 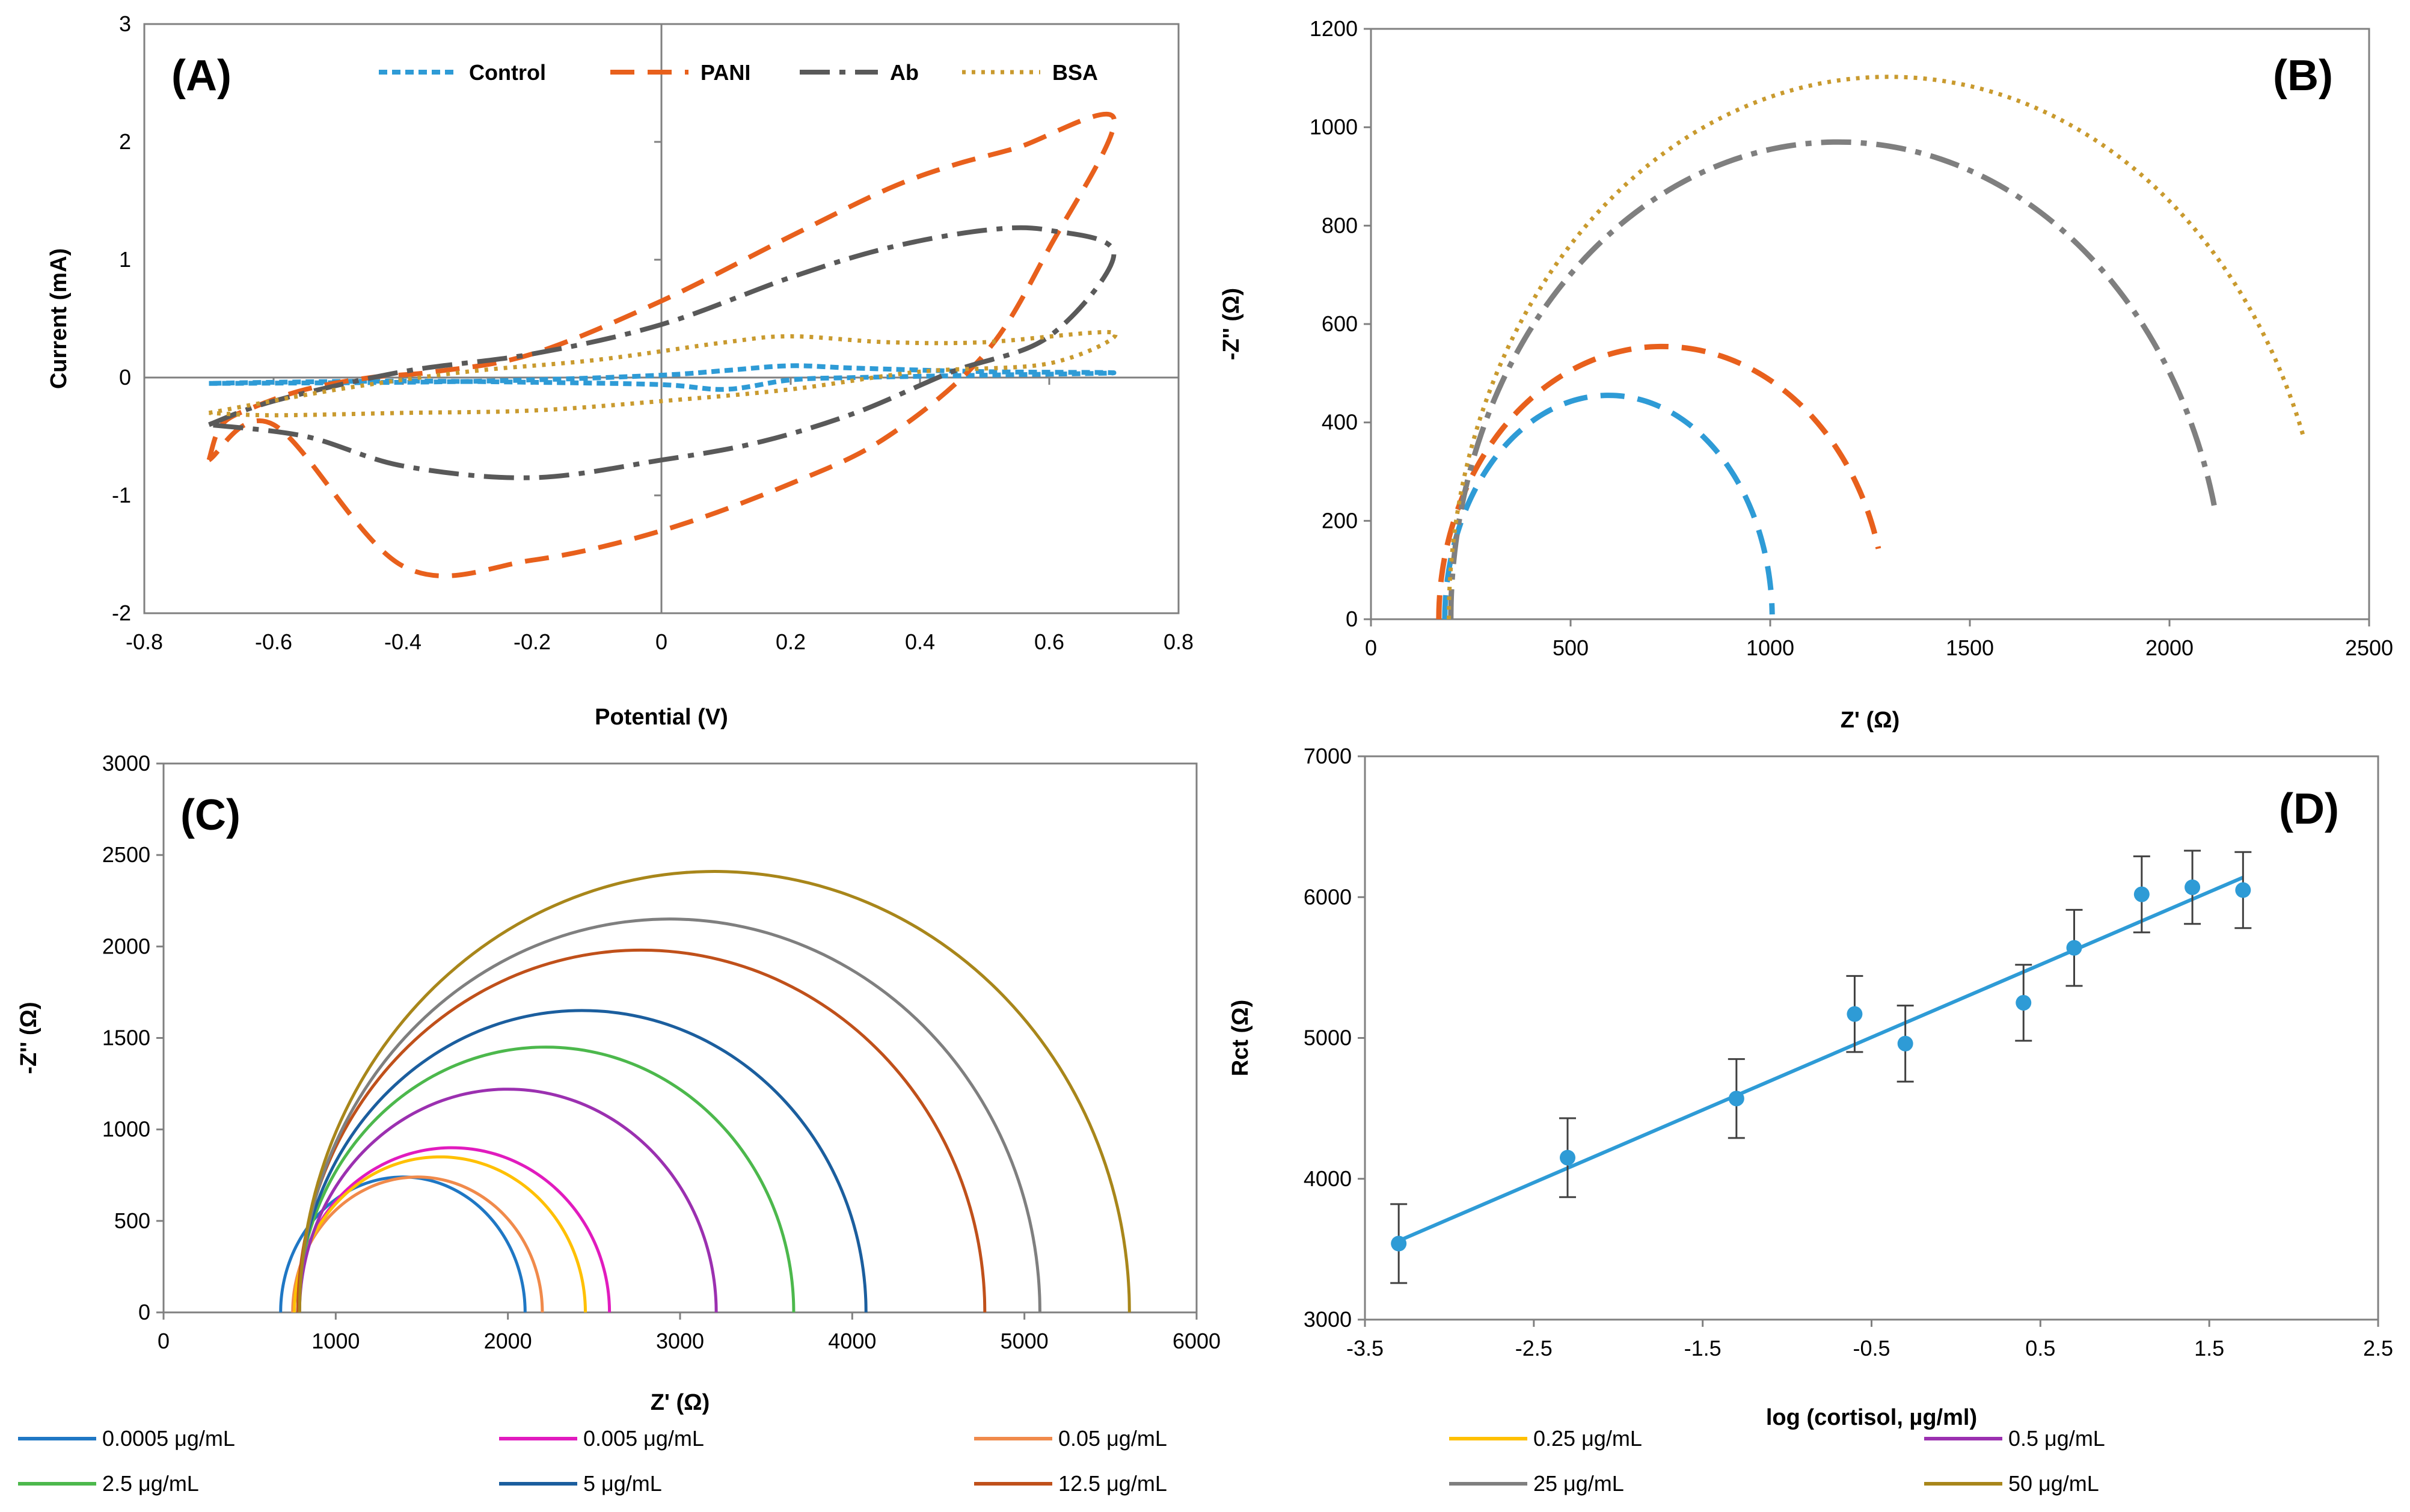 I want to click on x-tick-label: -0.6, so click(x=273, y=641).